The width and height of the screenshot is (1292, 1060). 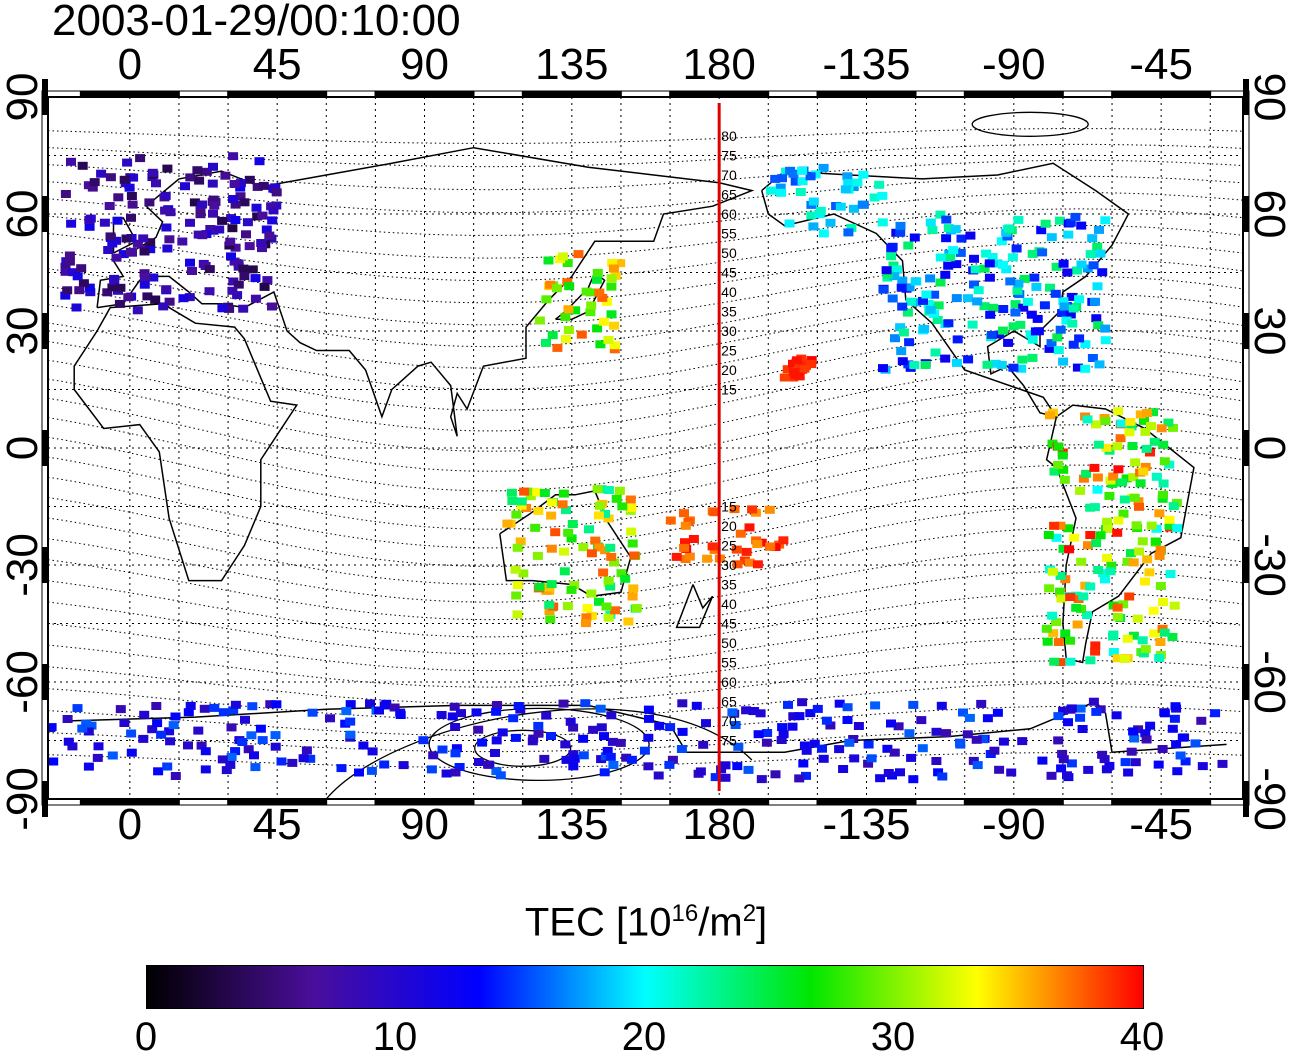 What do you see at coordinates (424, 64) in the screenshot?
I see `top-longitude-tick: 90` at bounding box center [424, 64].